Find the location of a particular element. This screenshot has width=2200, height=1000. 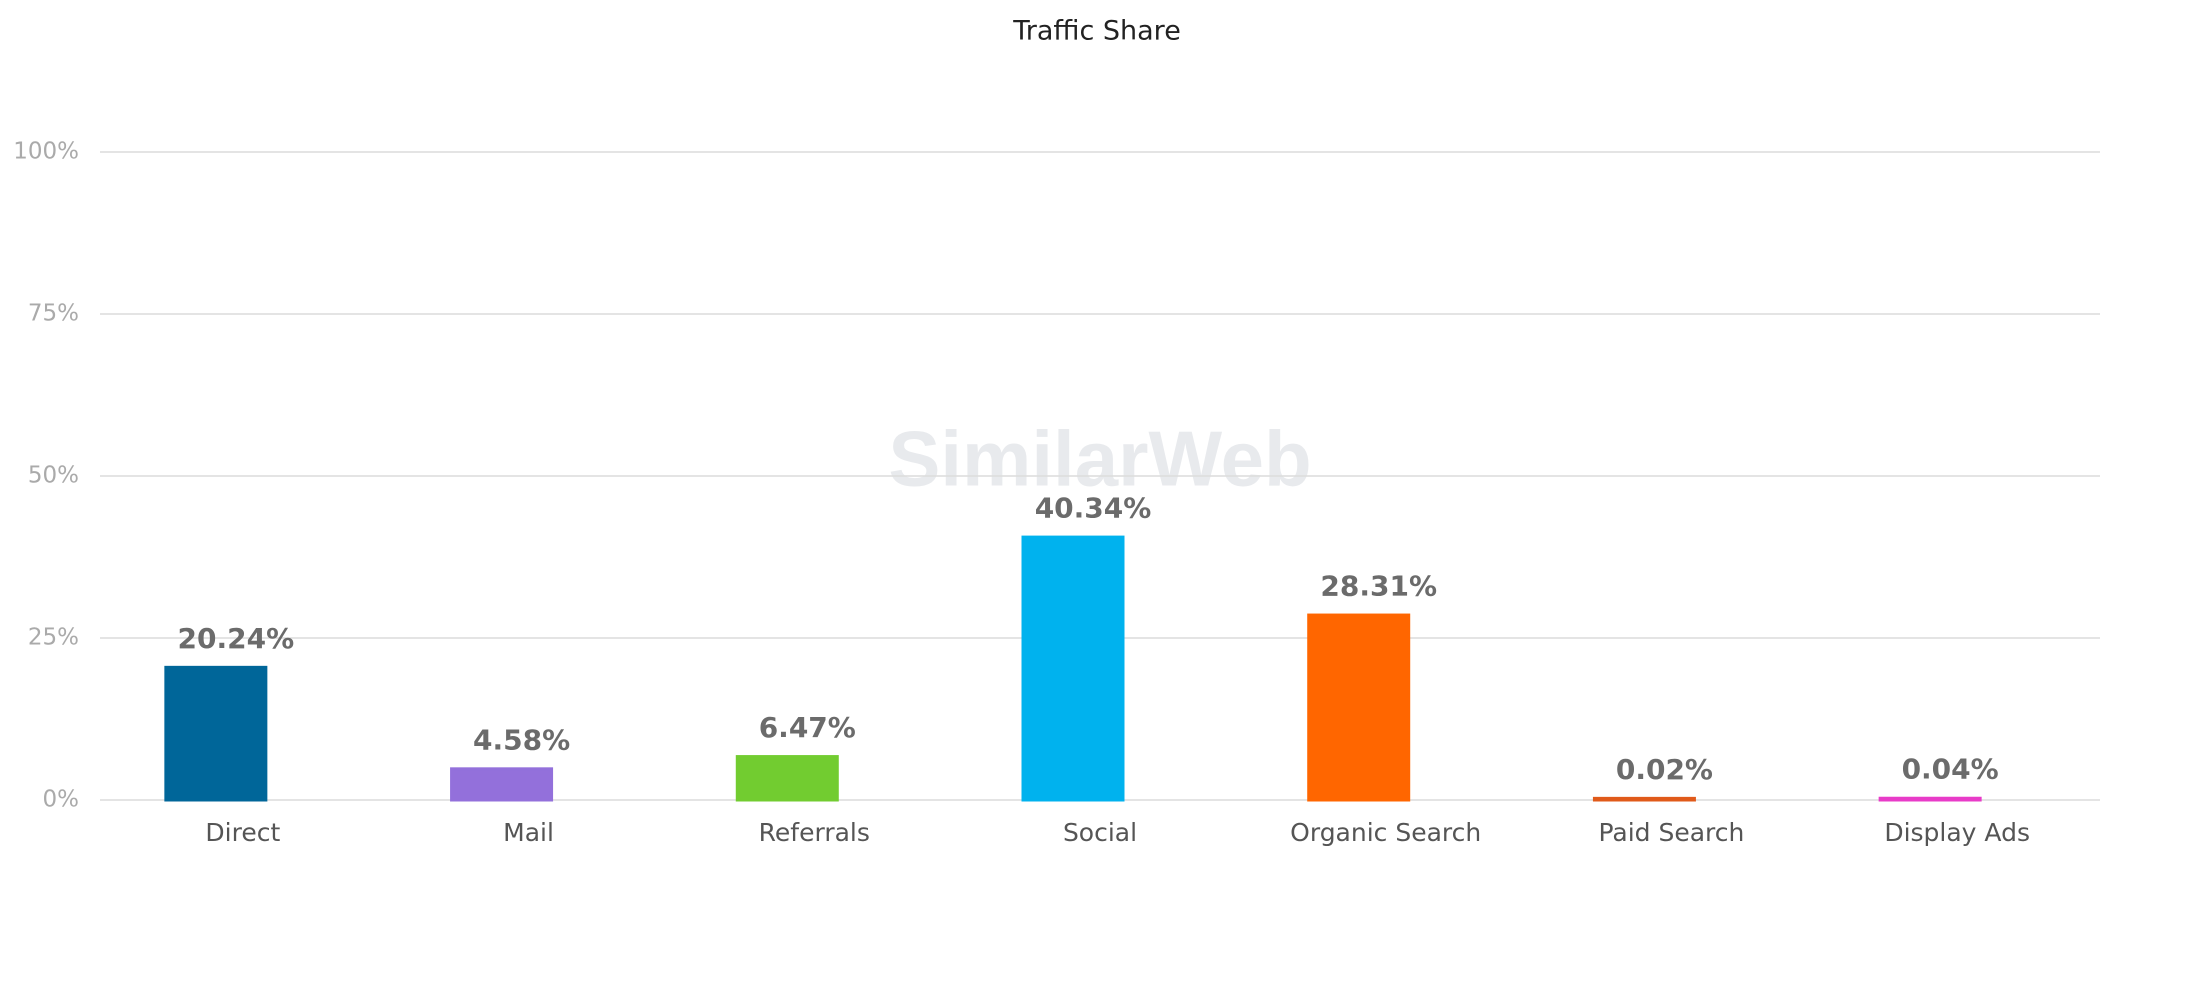

chart-title: Traffic Share is located at coordinates (1096, 31).